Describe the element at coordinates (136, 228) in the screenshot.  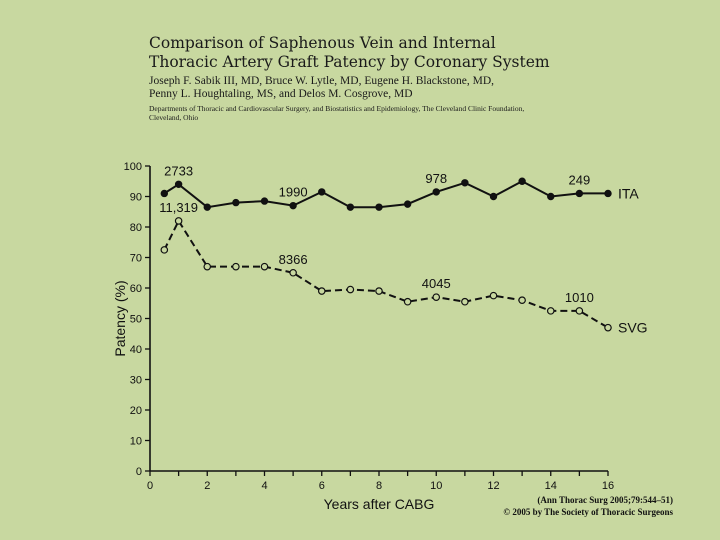
I see `y-tick-label: 80` at that location.